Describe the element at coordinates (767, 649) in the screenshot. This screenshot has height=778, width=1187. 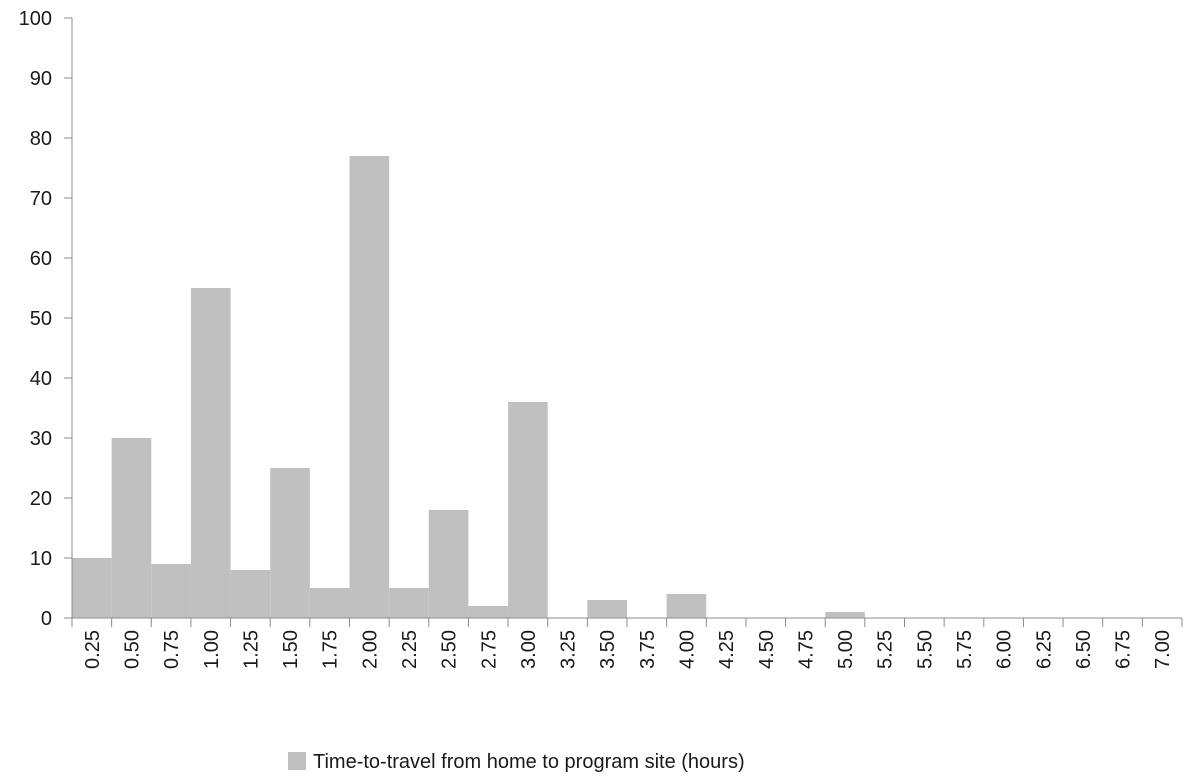
I see `x-tick-label: 4.50` at that location.